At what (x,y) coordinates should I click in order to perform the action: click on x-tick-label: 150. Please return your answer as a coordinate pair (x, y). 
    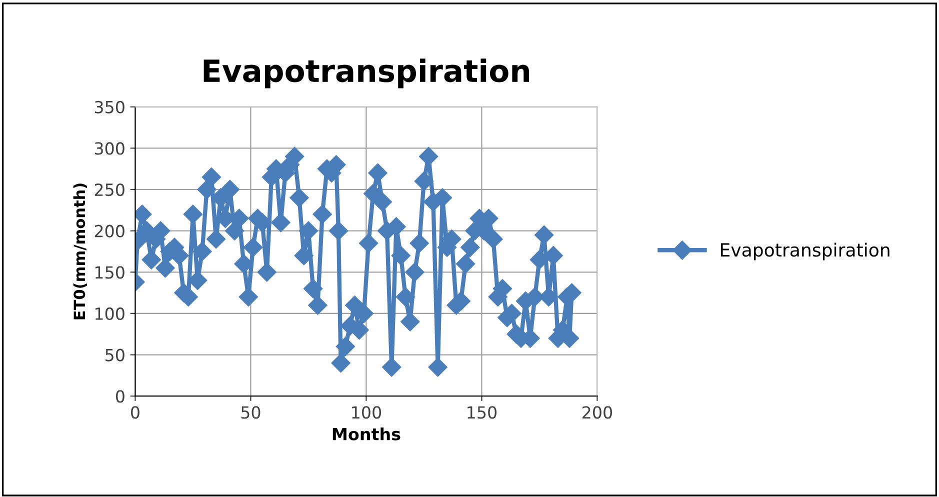
    Looking at the image, I should click on (482, 412).